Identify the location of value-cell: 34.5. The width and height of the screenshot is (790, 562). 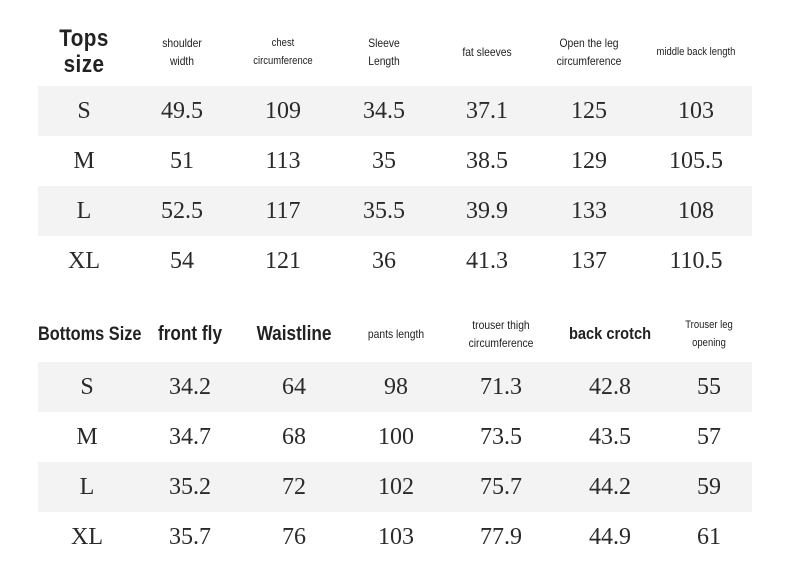
(384, 110).